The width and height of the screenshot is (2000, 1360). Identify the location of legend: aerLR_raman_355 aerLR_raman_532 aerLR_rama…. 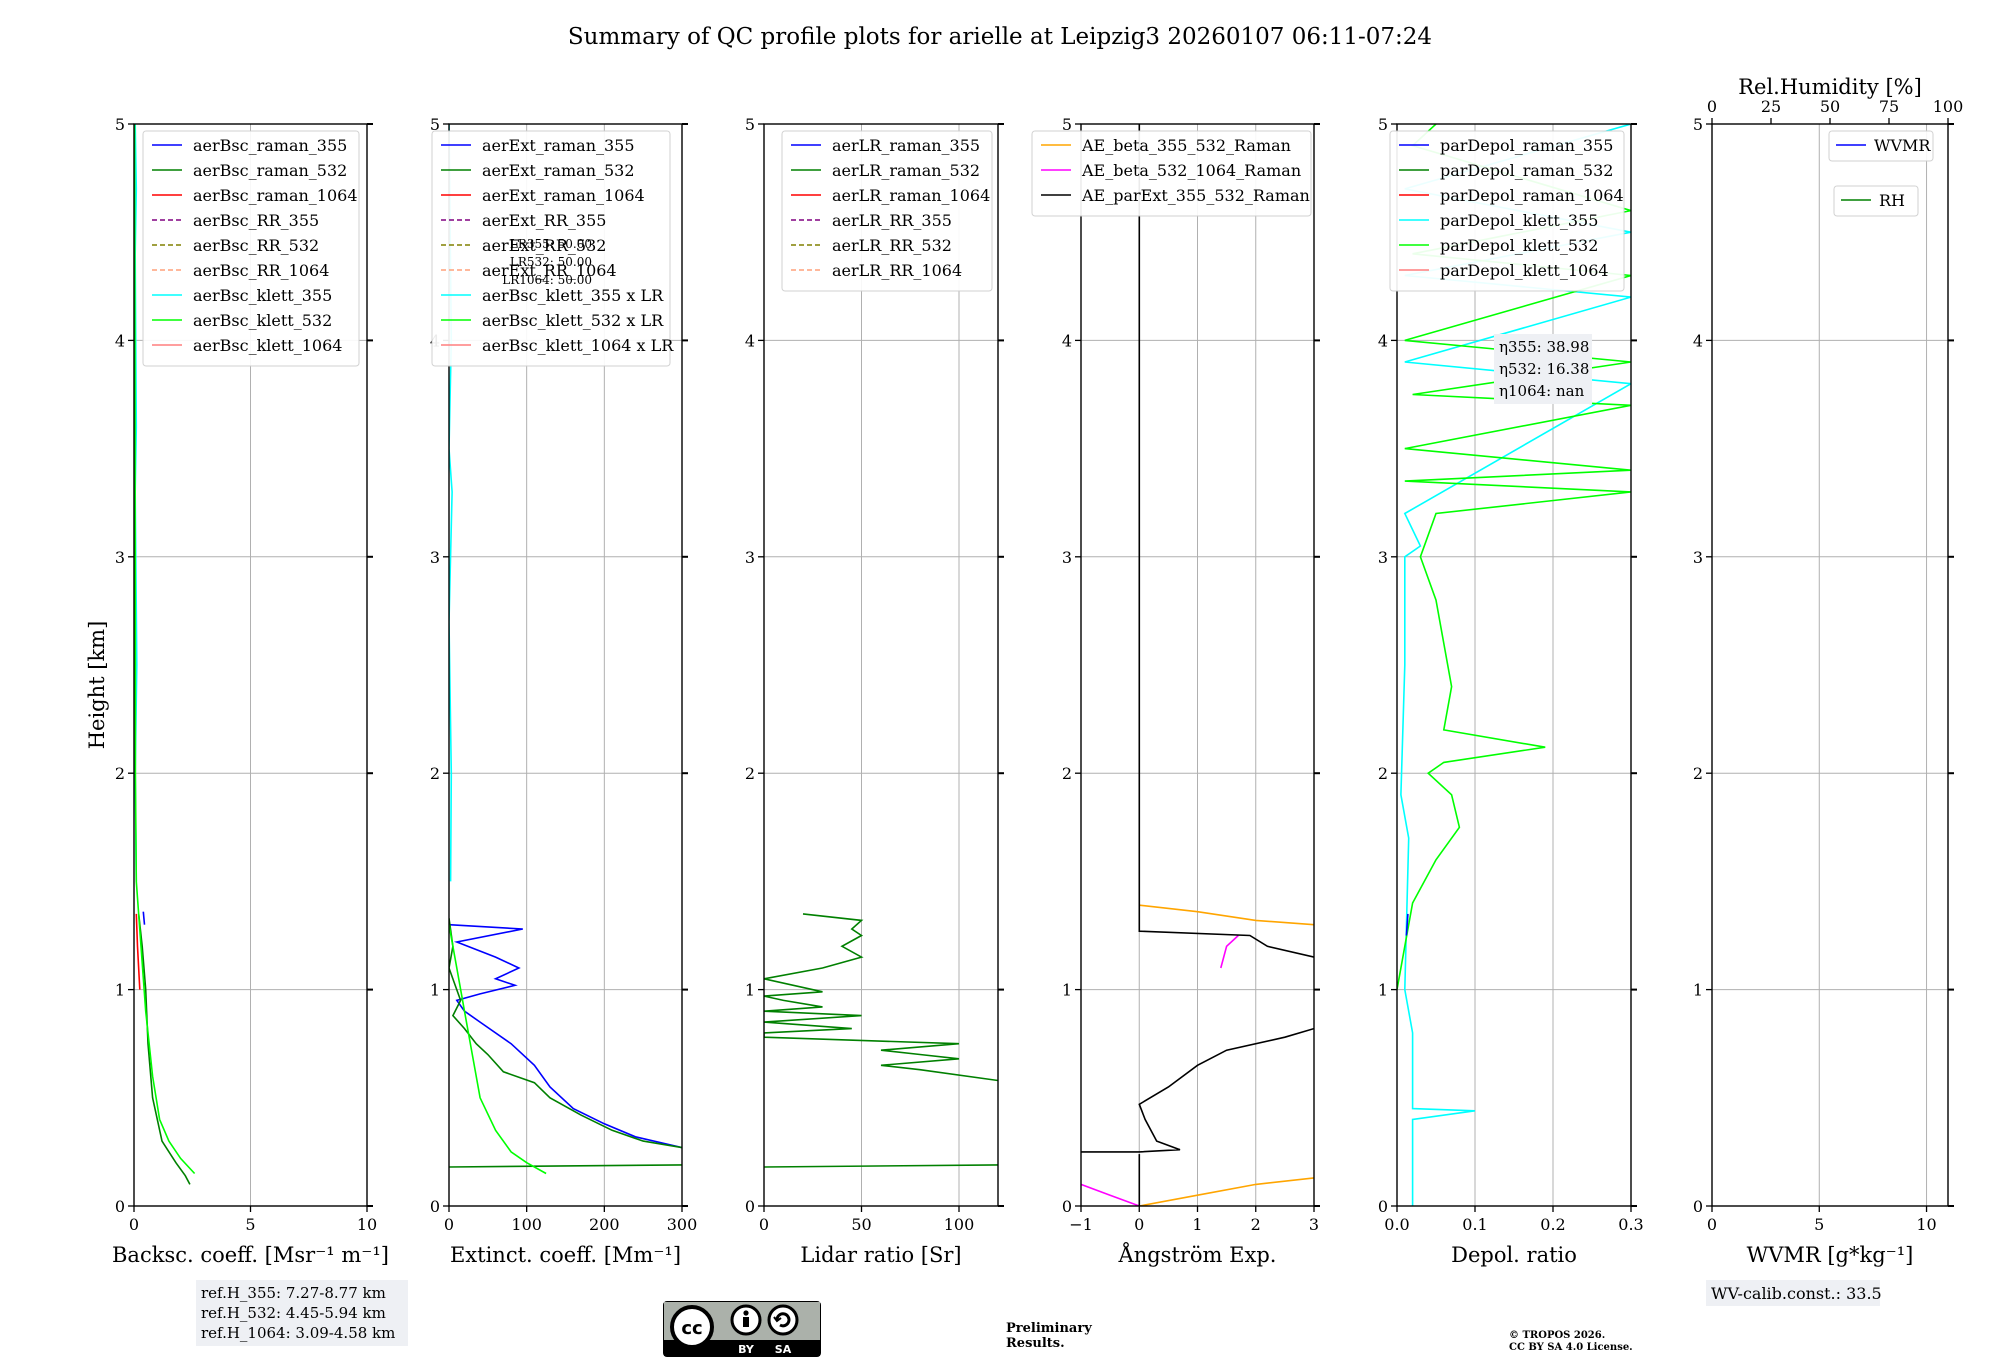
(887, 211).